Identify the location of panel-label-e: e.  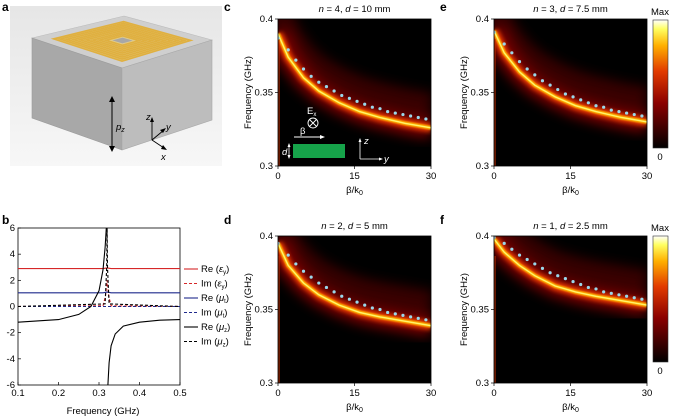
(443, 7).